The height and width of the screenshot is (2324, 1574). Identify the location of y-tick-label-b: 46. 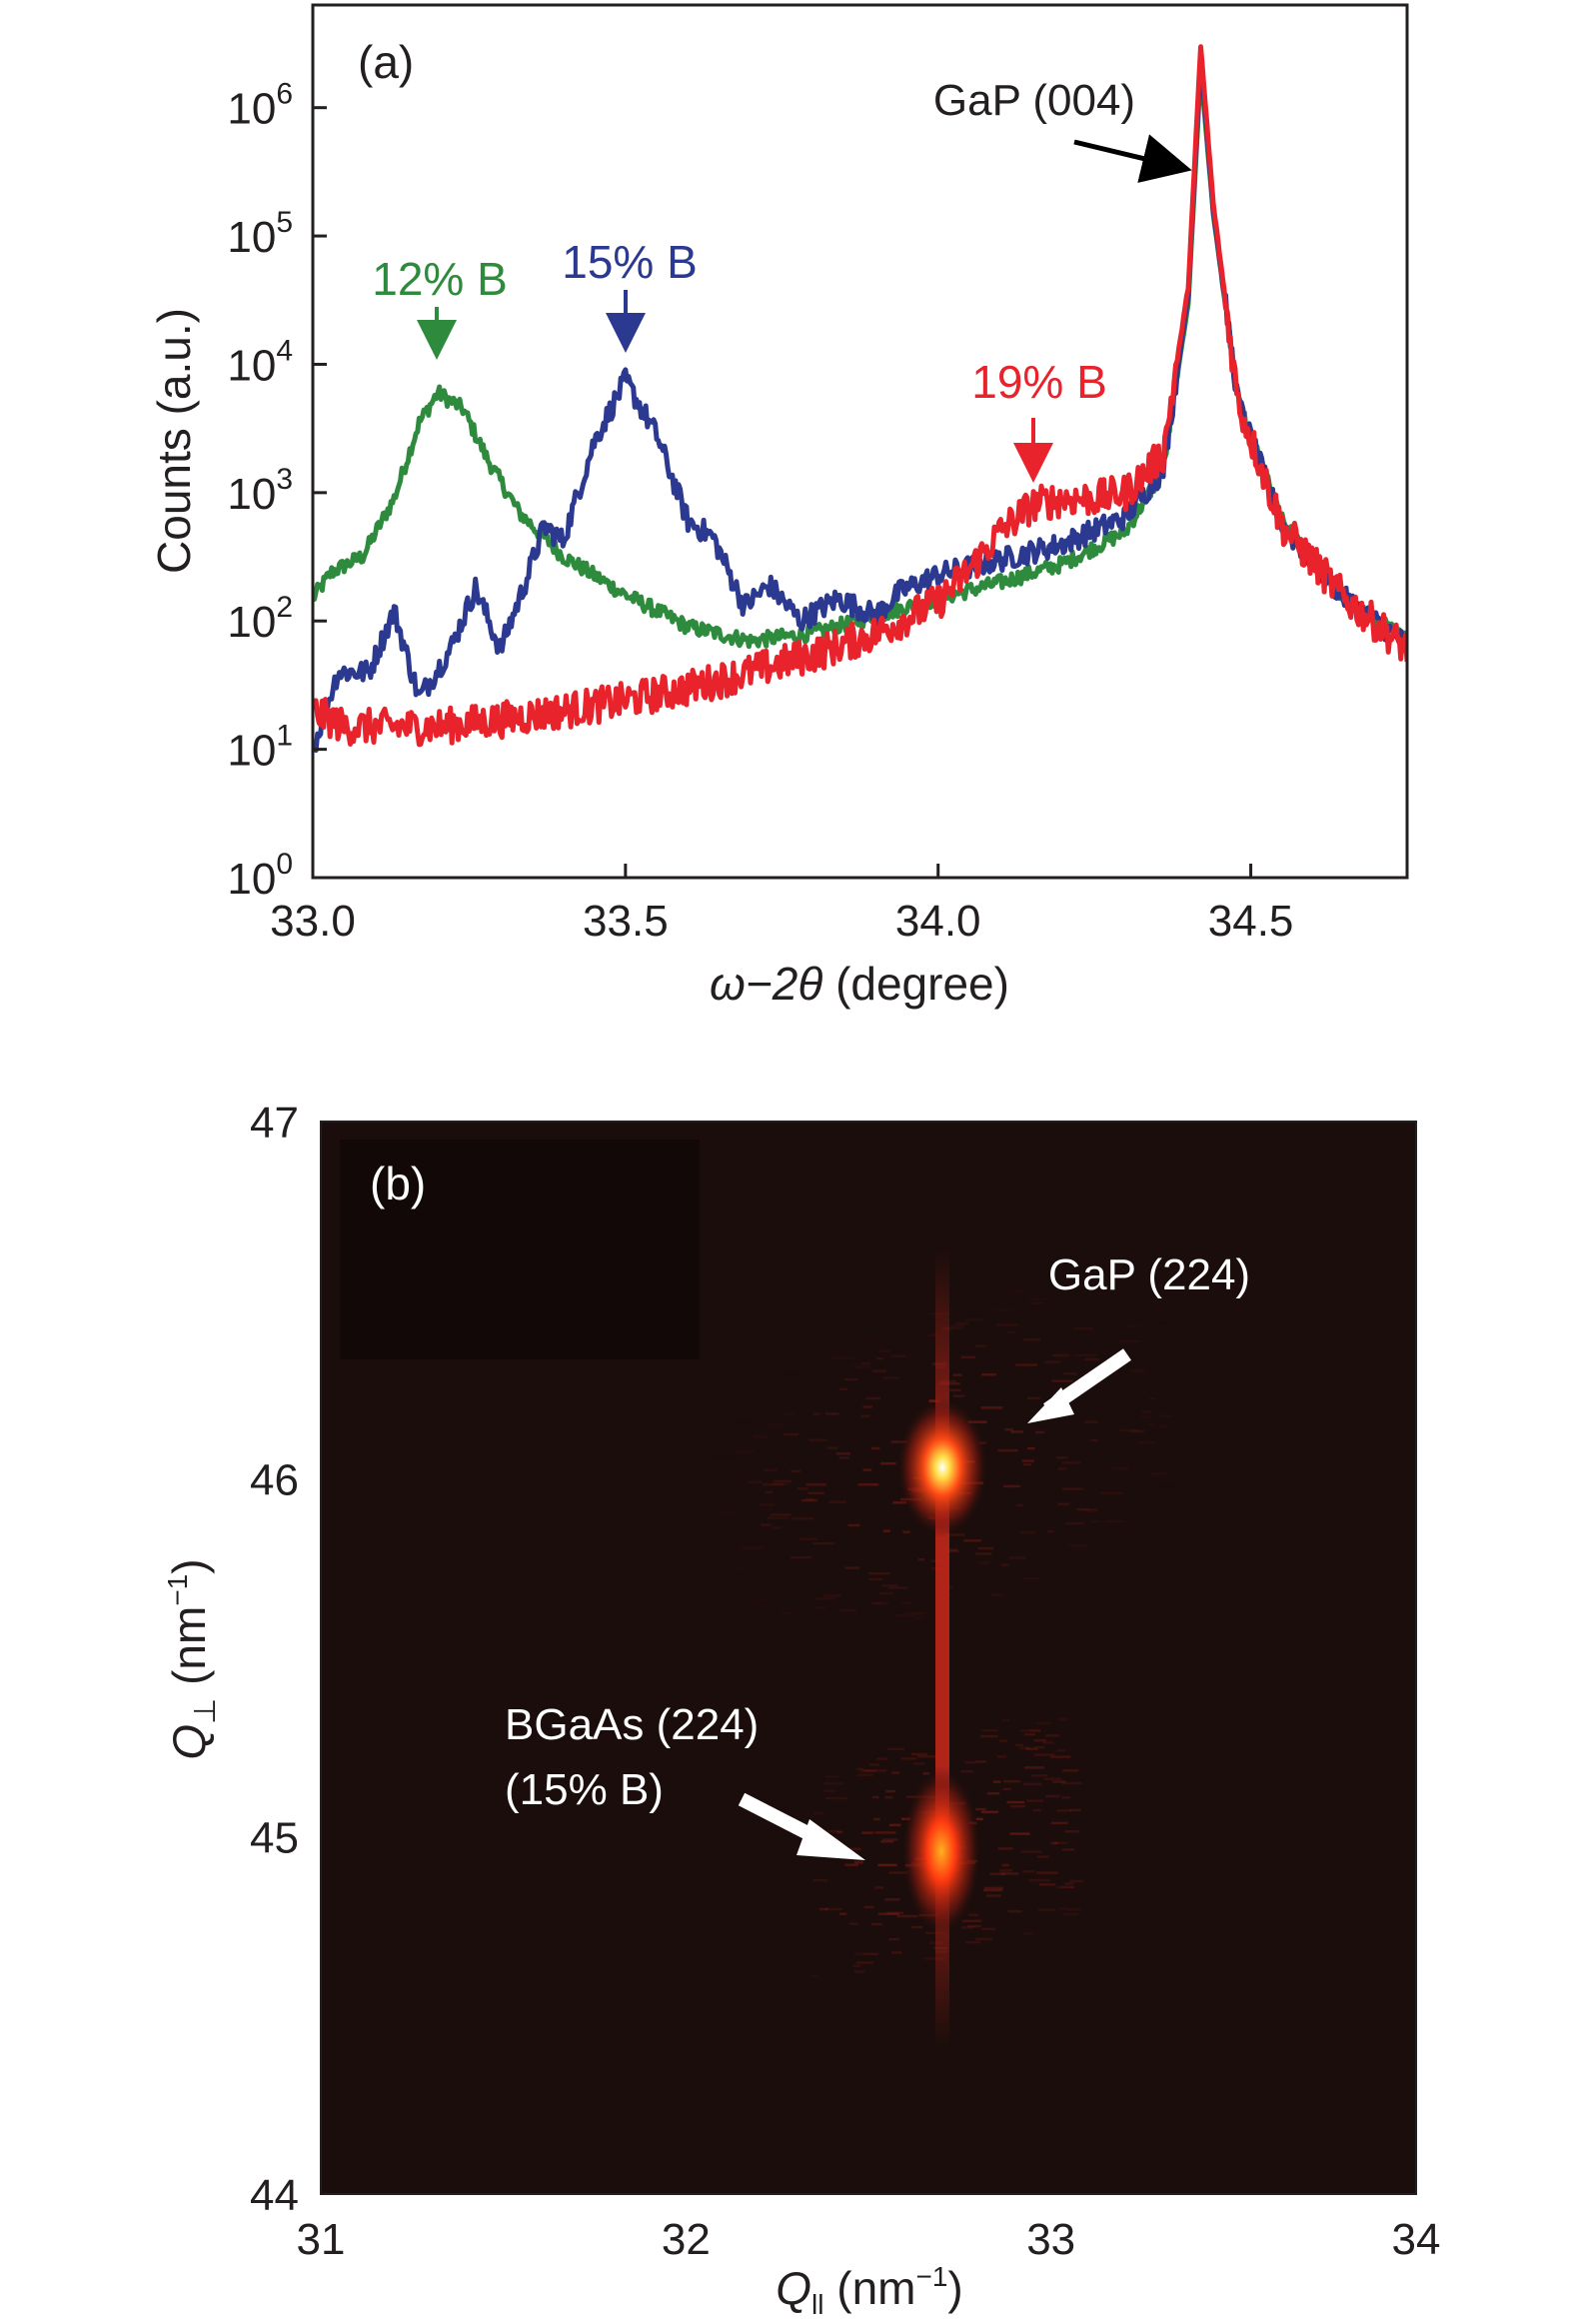
(274, 1480).